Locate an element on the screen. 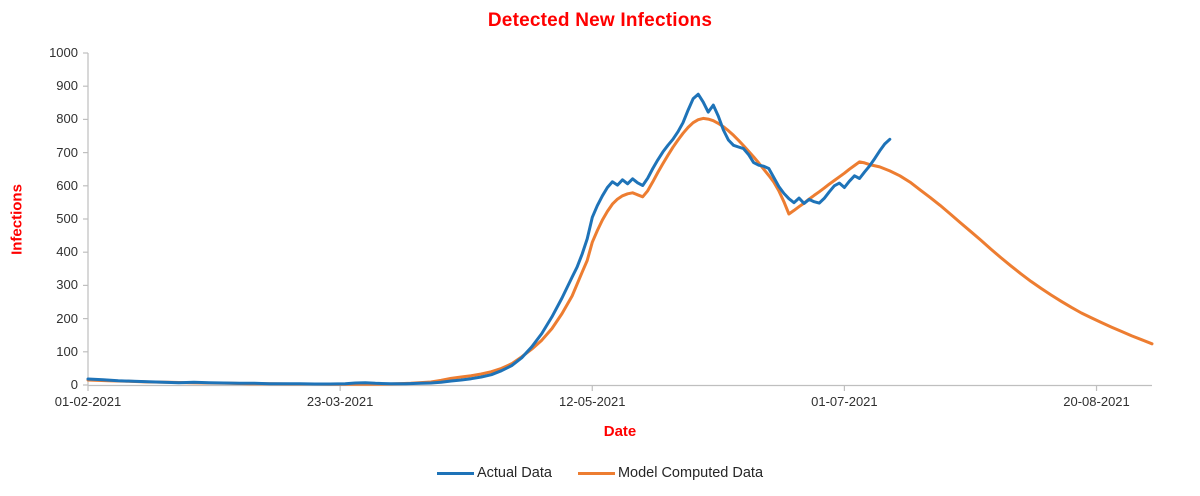 This screenshot has height=496, width=1200. y-tick-label: 500 is located at coordinates (67, 218).